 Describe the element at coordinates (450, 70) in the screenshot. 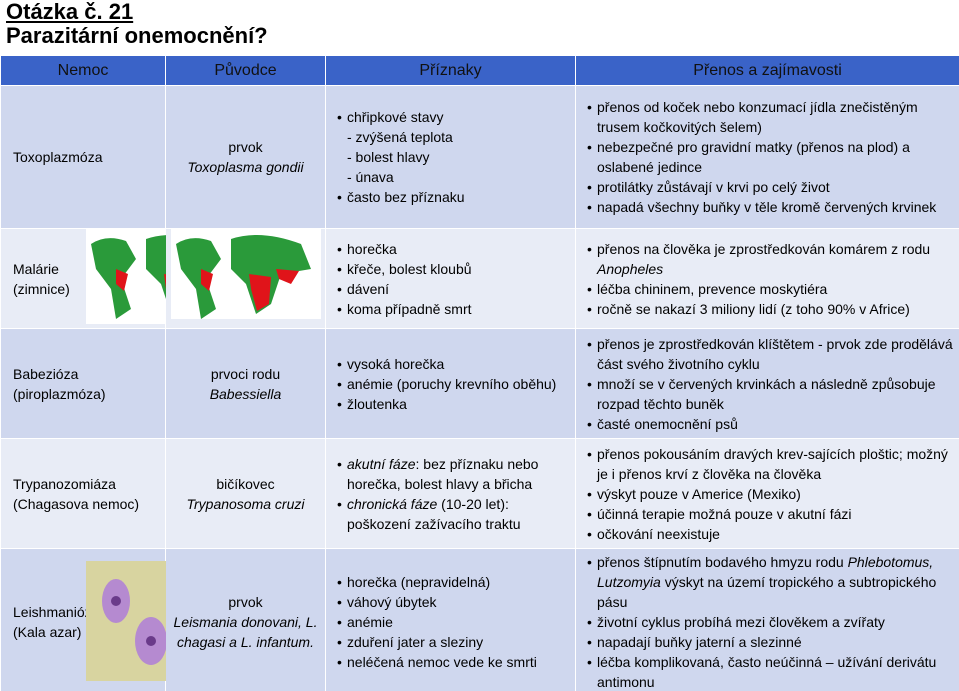

I see `column-header: Příznaky` at that location.